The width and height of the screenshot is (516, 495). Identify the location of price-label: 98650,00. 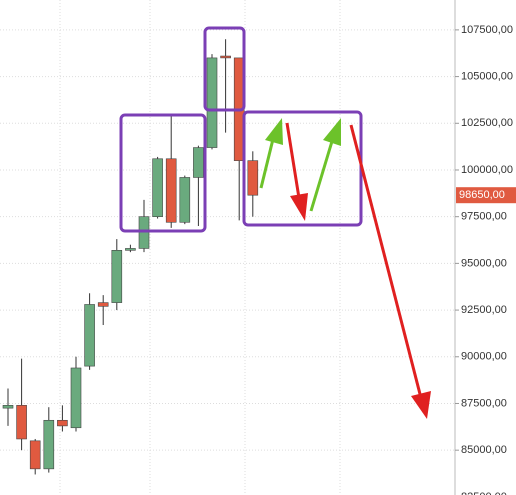
(482, 195).